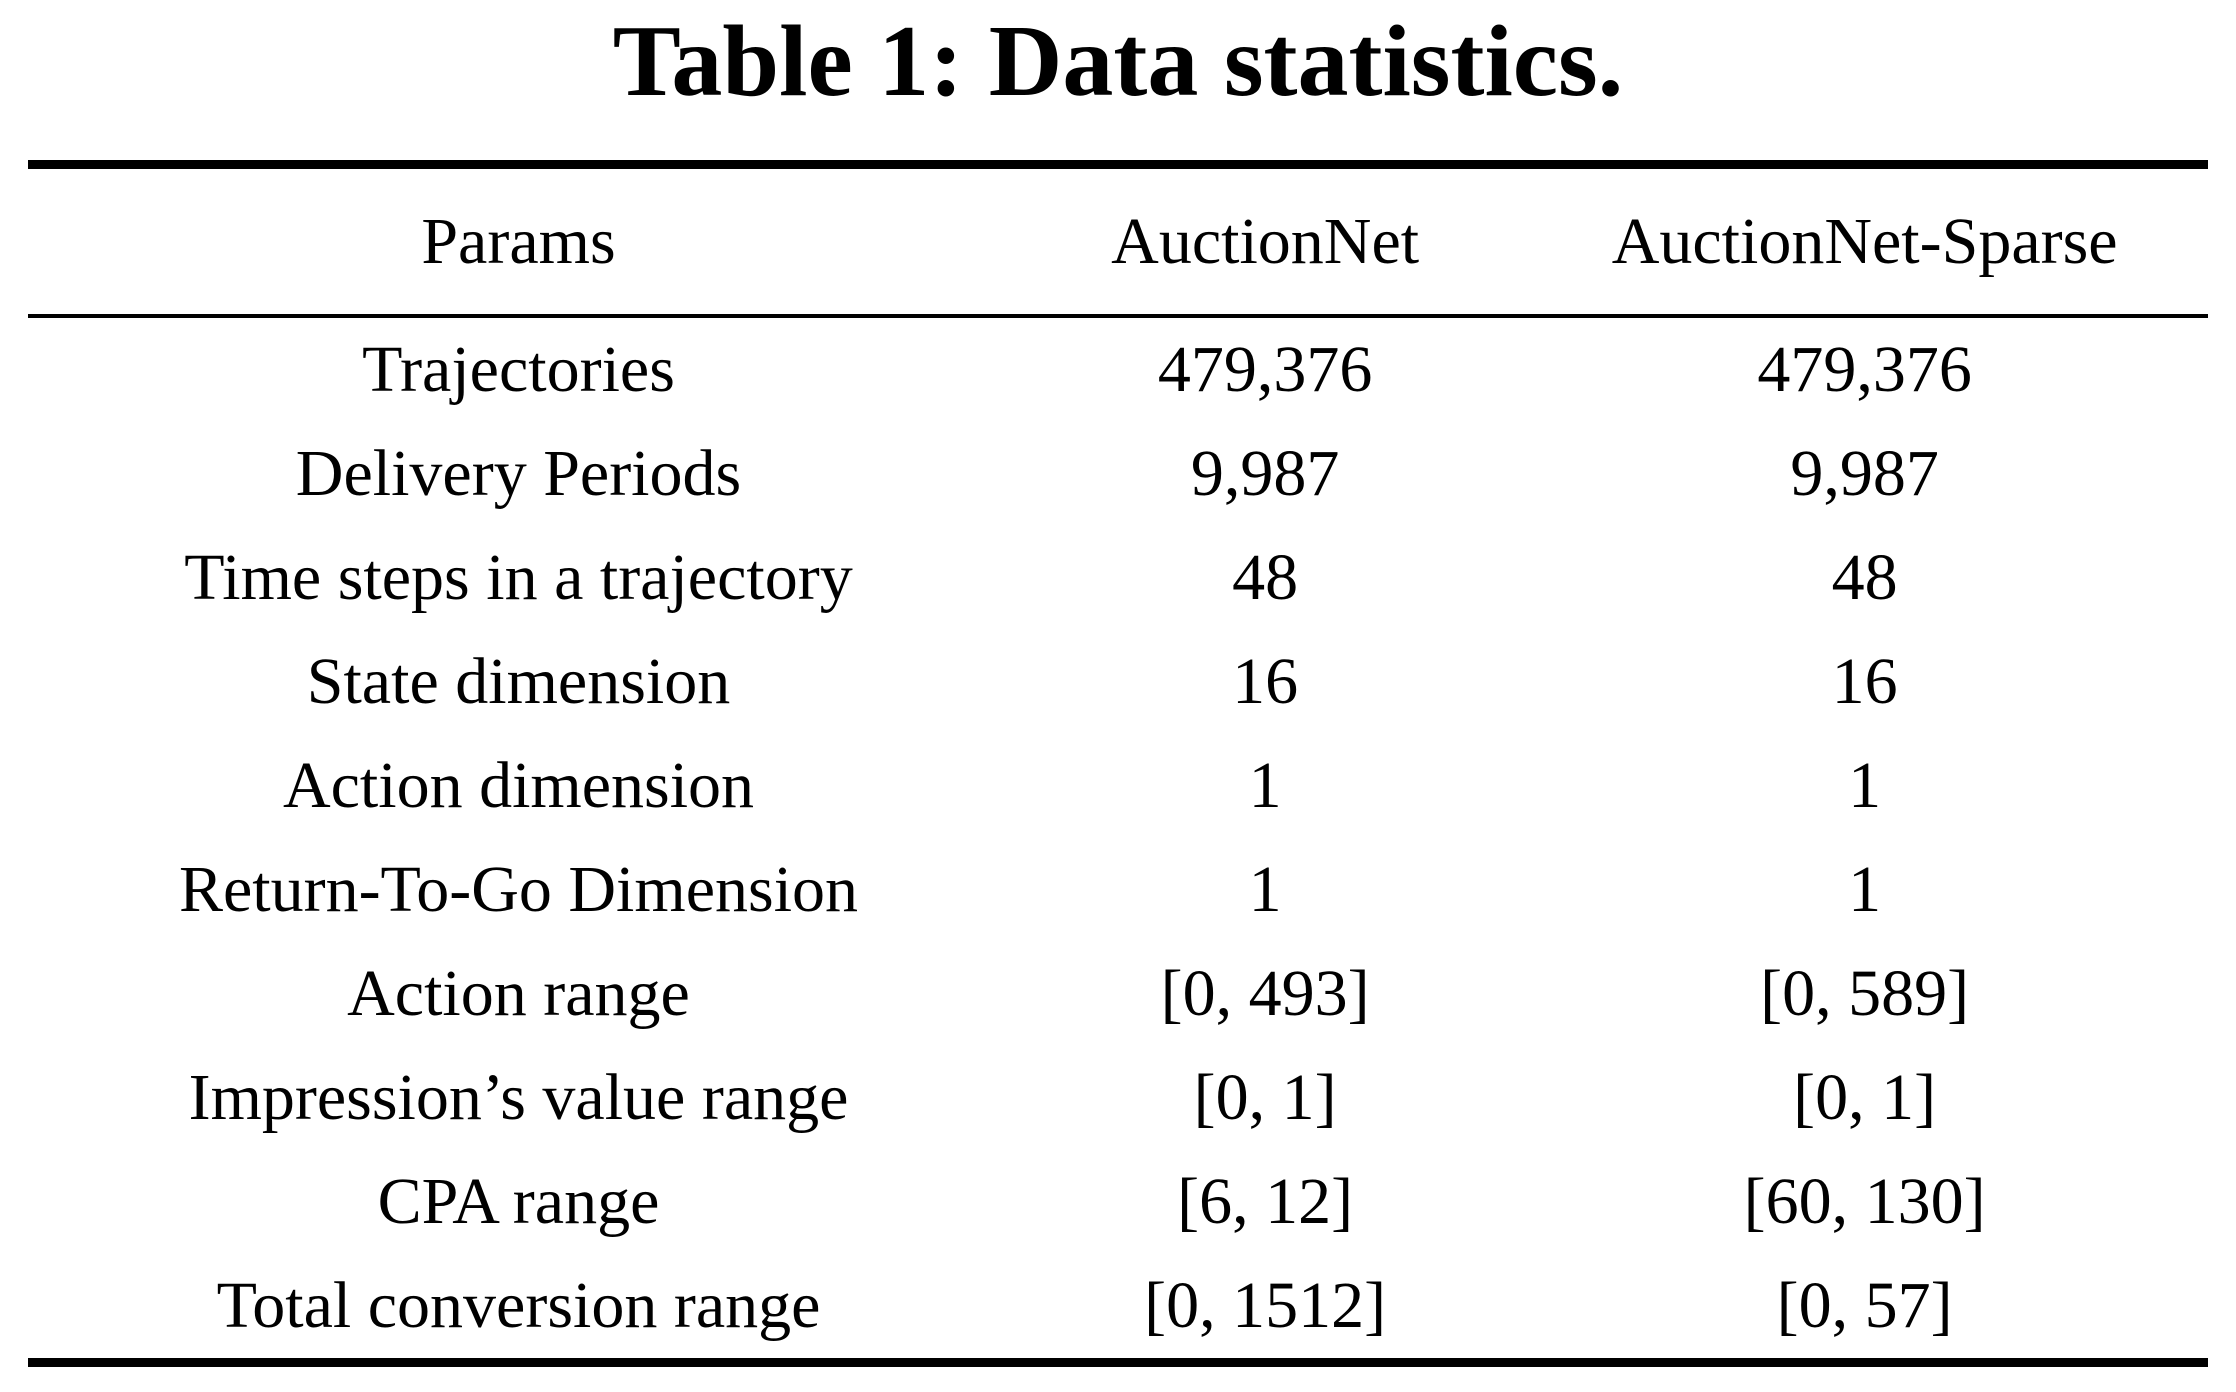  Describe the element at coordinates (1865, 993) in the screenshot. I see `value-cell: [0, 589]` at that location.